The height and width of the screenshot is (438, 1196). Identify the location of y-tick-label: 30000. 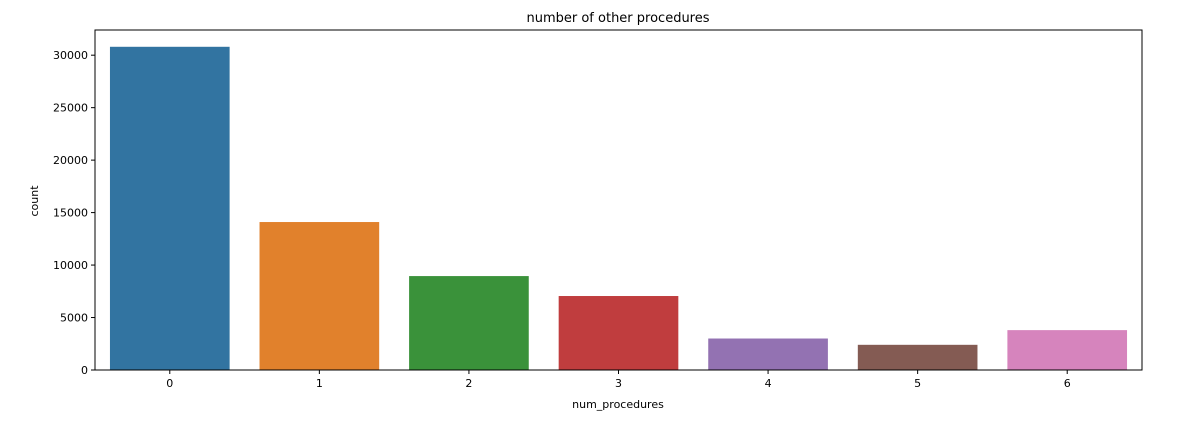
(70, 55).